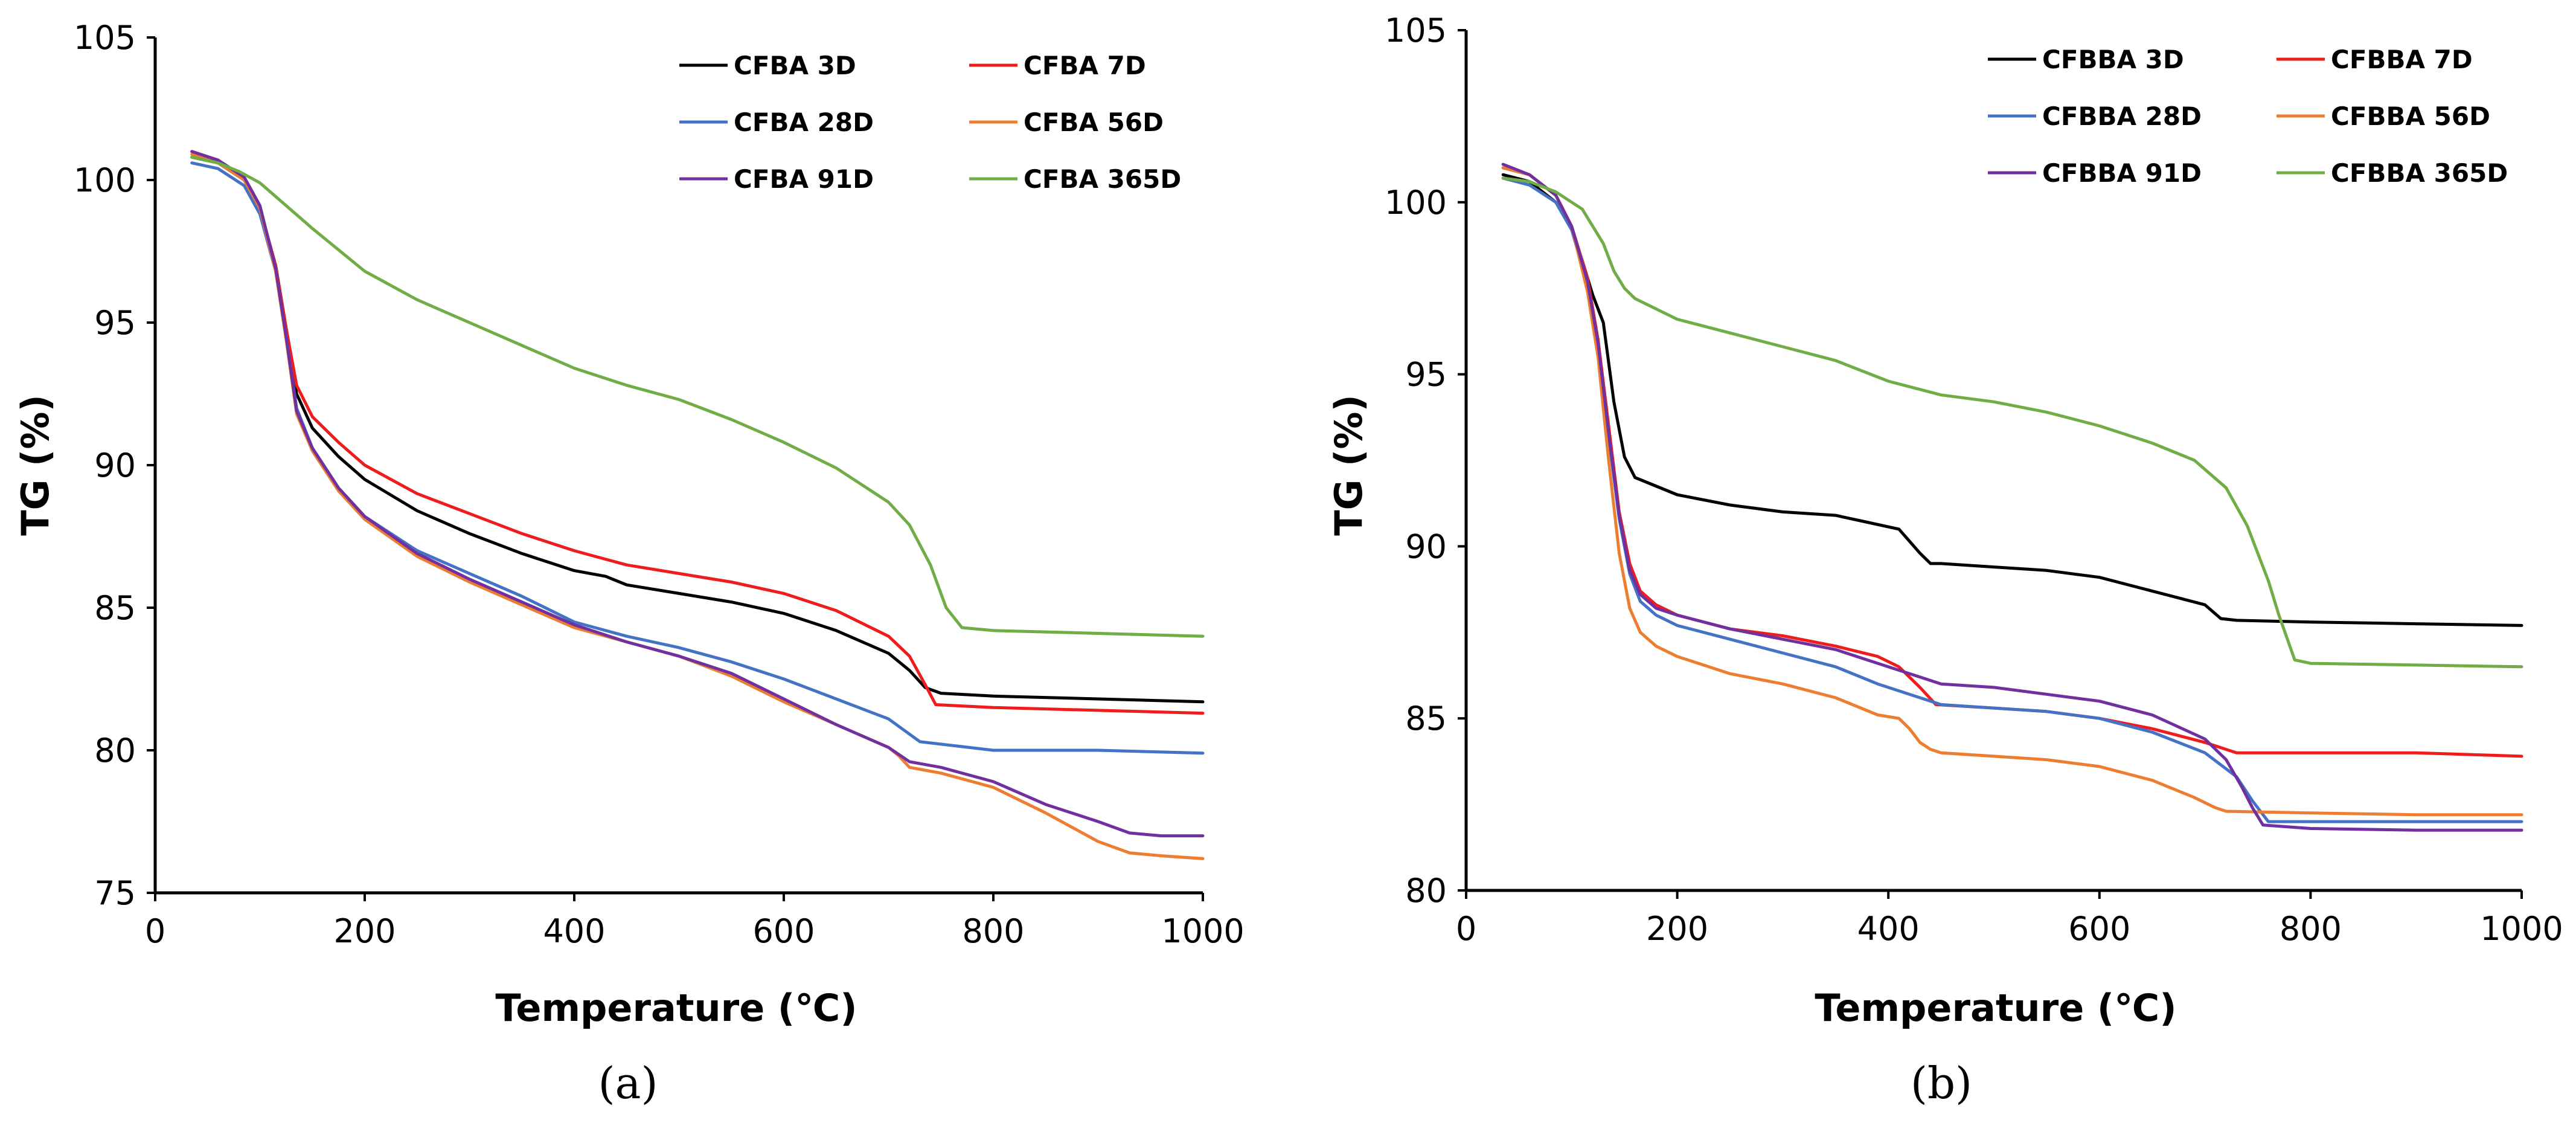 The width and height of the screenshot is (2576, 1123). Describe the element at coordinates (1094, 122) in the screenshot. I see `legend-label: CFBA 56D` at that location.